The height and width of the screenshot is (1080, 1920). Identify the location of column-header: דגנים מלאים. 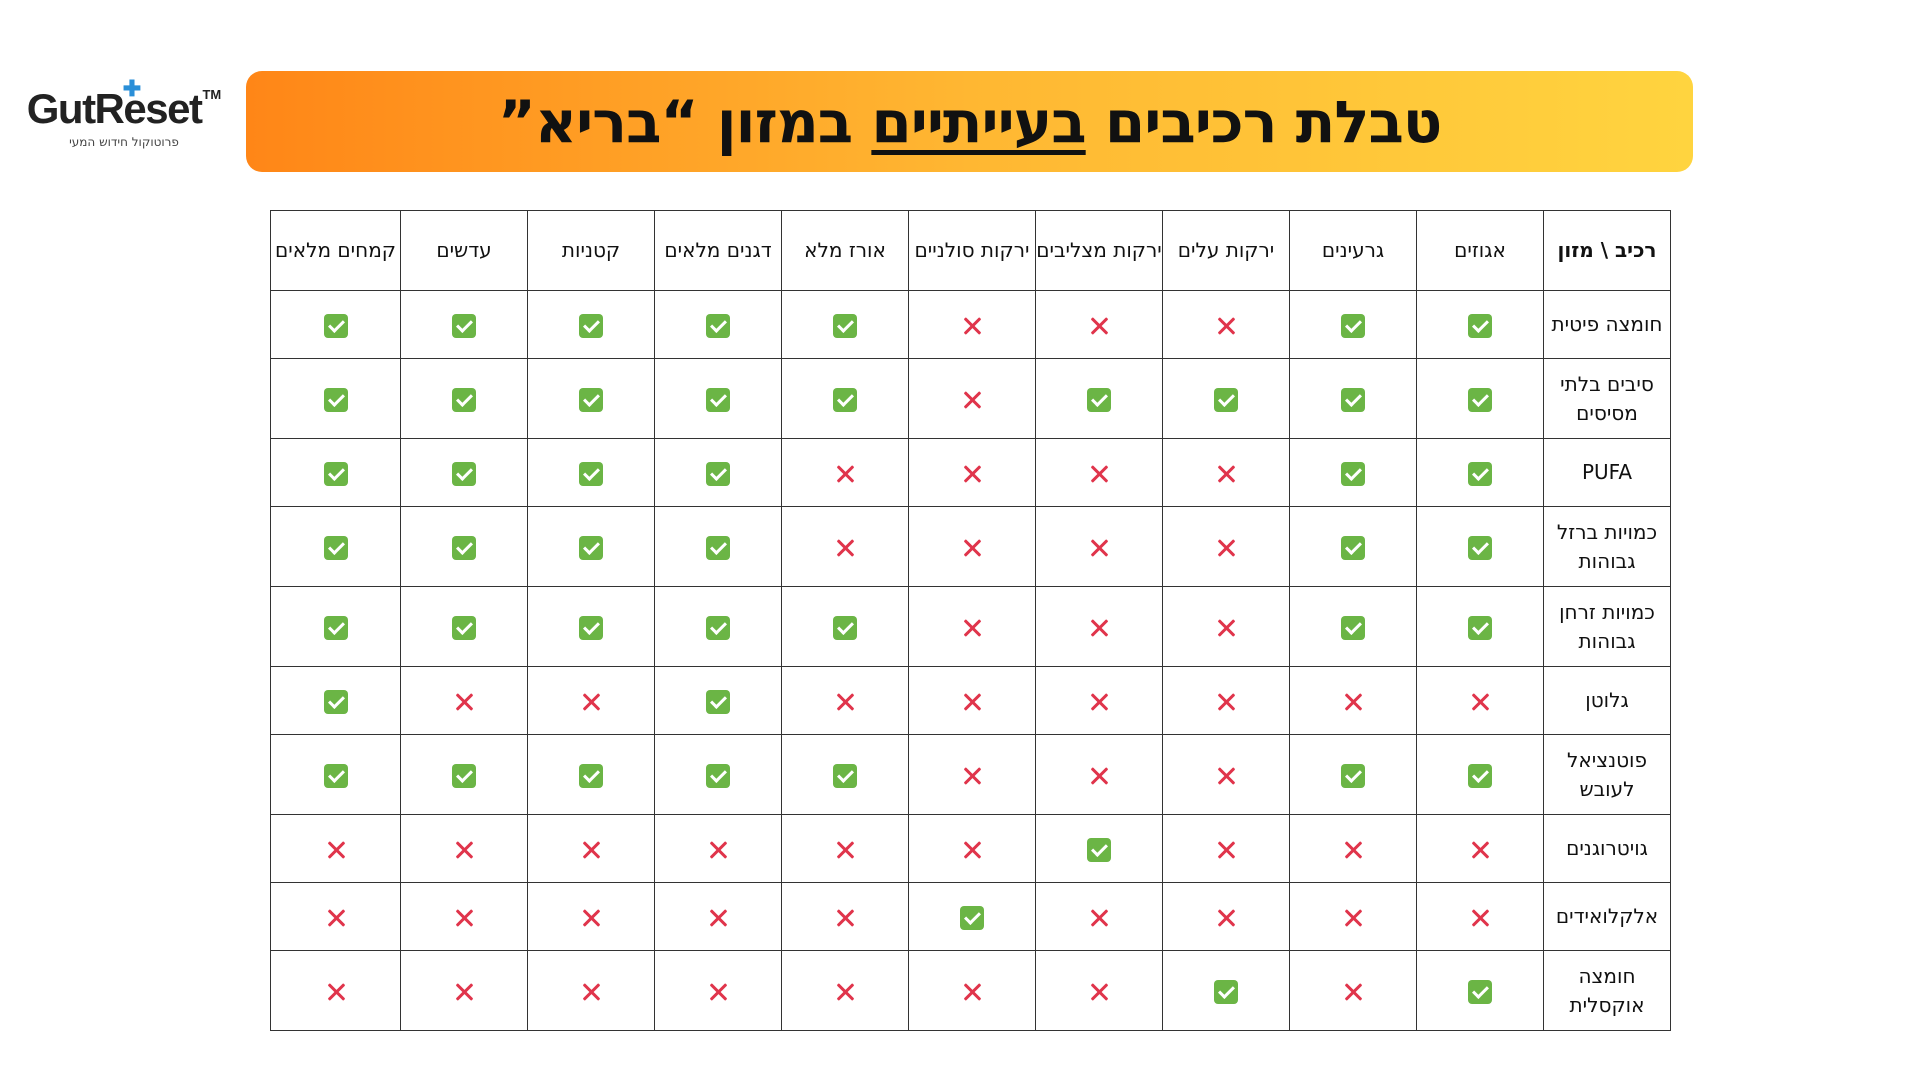
(718, 250).